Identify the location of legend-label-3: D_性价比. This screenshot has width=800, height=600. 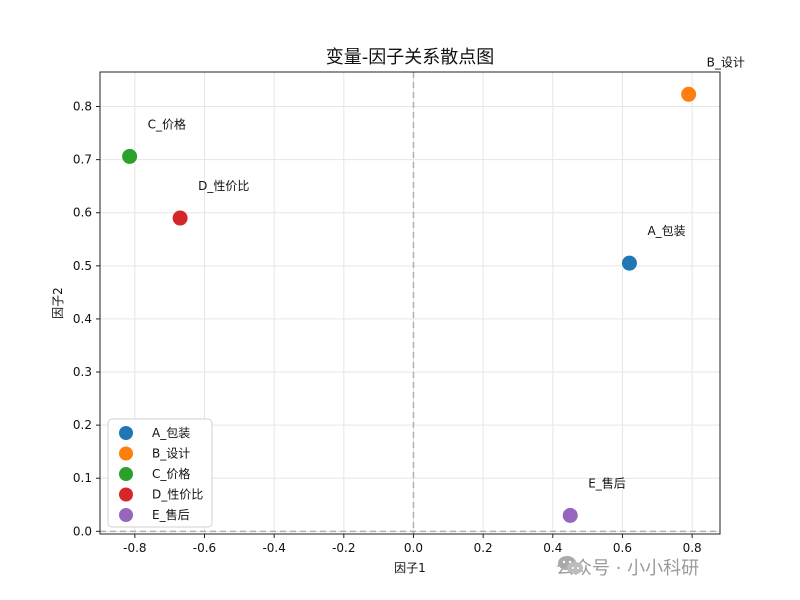
(177, 495).